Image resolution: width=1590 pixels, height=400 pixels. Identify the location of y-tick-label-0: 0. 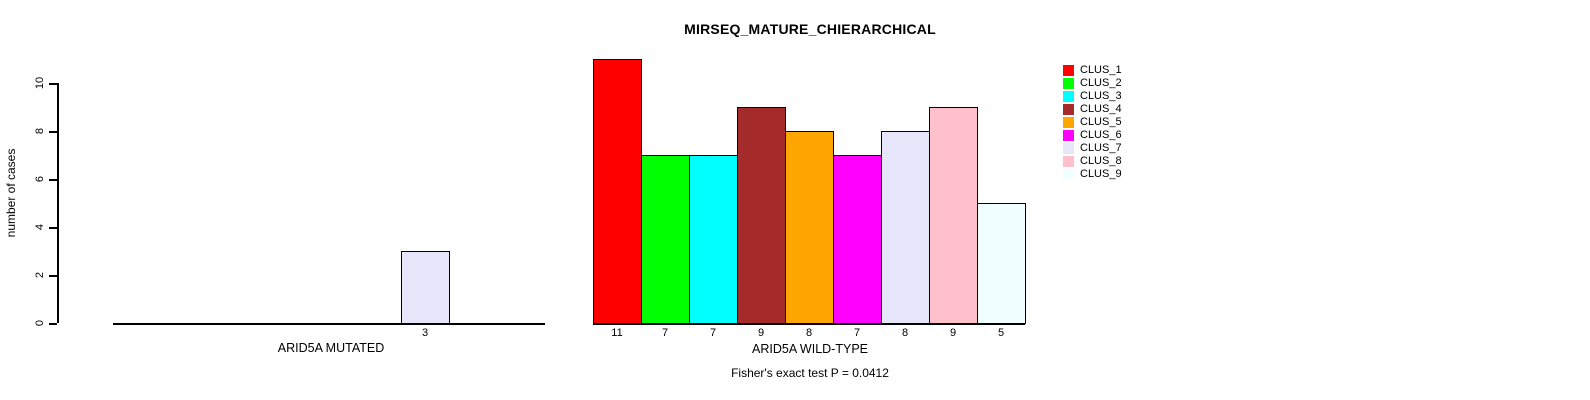
(40, 323).